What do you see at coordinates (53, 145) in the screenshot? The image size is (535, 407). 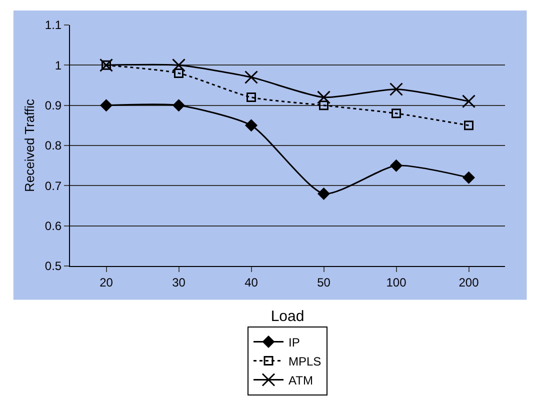 I see `y-tick-label: 0.8` at bounding box center [53, 145].